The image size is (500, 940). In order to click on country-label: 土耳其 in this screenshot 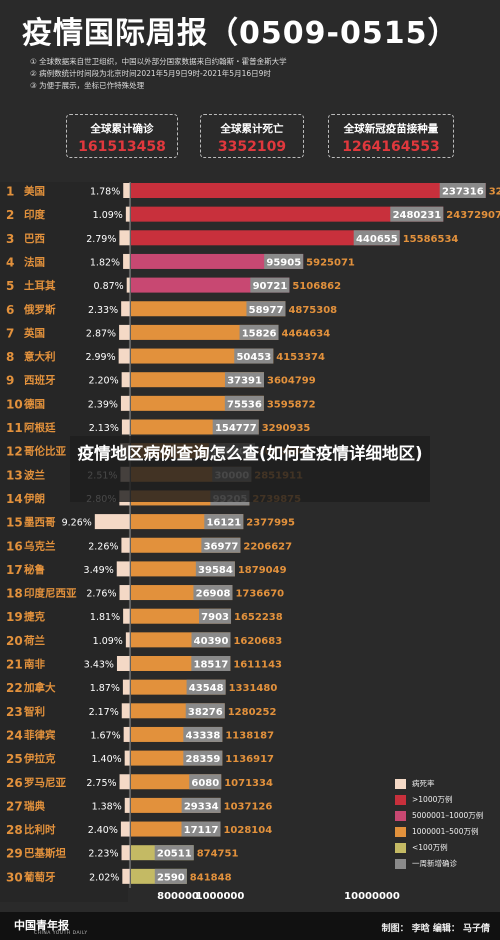, I will do `click(40, 285)`.